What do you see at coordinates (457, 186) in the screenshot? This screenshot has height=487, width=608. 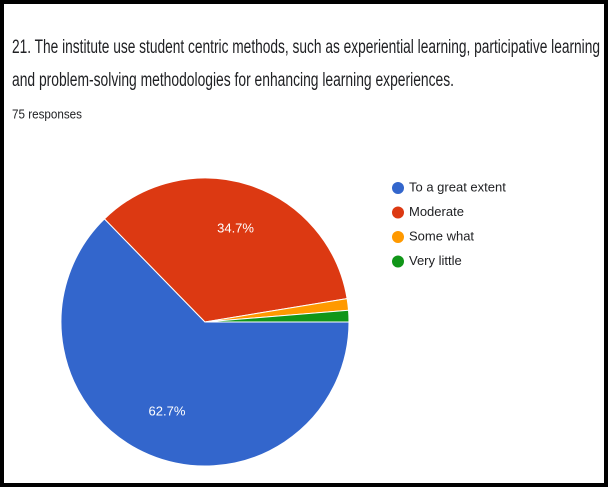 I see `legend-label: To a great extent` at bounding box center [457, 186].